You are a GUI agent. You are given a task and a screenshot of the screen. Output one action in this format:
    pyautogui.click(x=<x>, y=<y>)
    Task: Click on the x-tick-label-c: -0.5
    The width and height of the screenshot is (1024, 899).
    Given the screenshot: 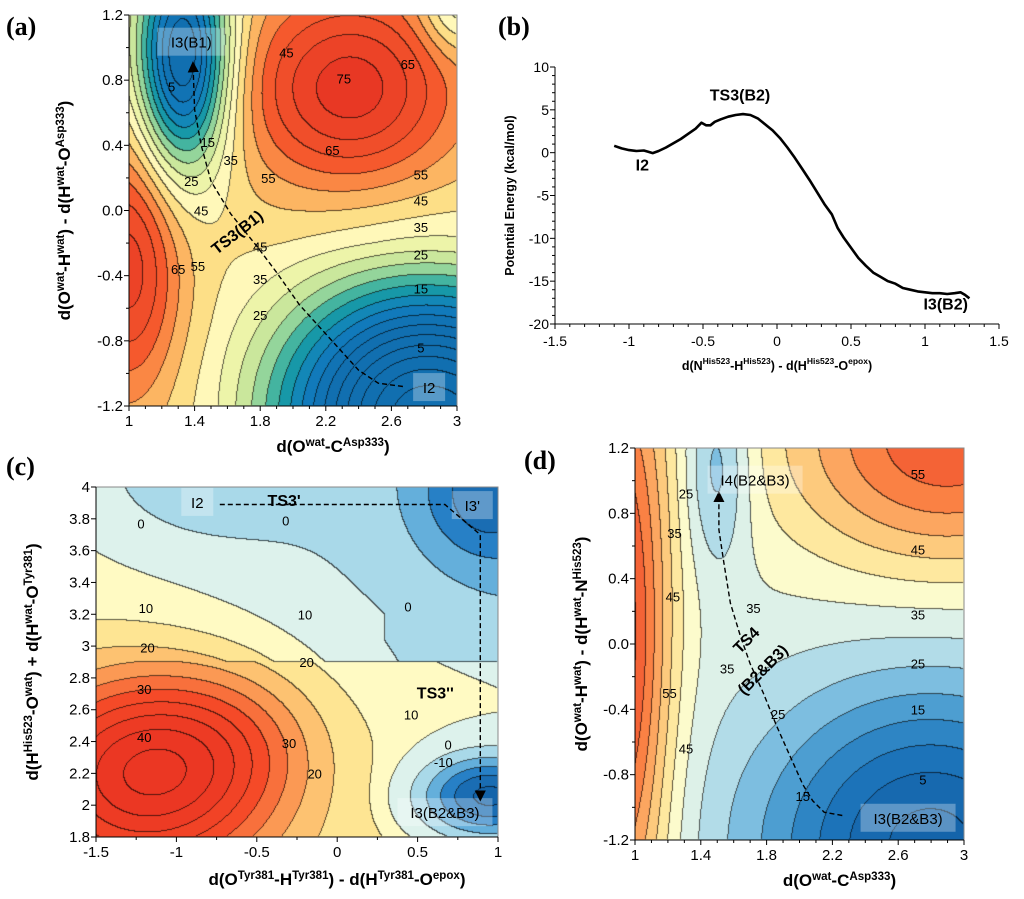 What is the action you would take?
    pyautogui.click(x=257, y=852)
    